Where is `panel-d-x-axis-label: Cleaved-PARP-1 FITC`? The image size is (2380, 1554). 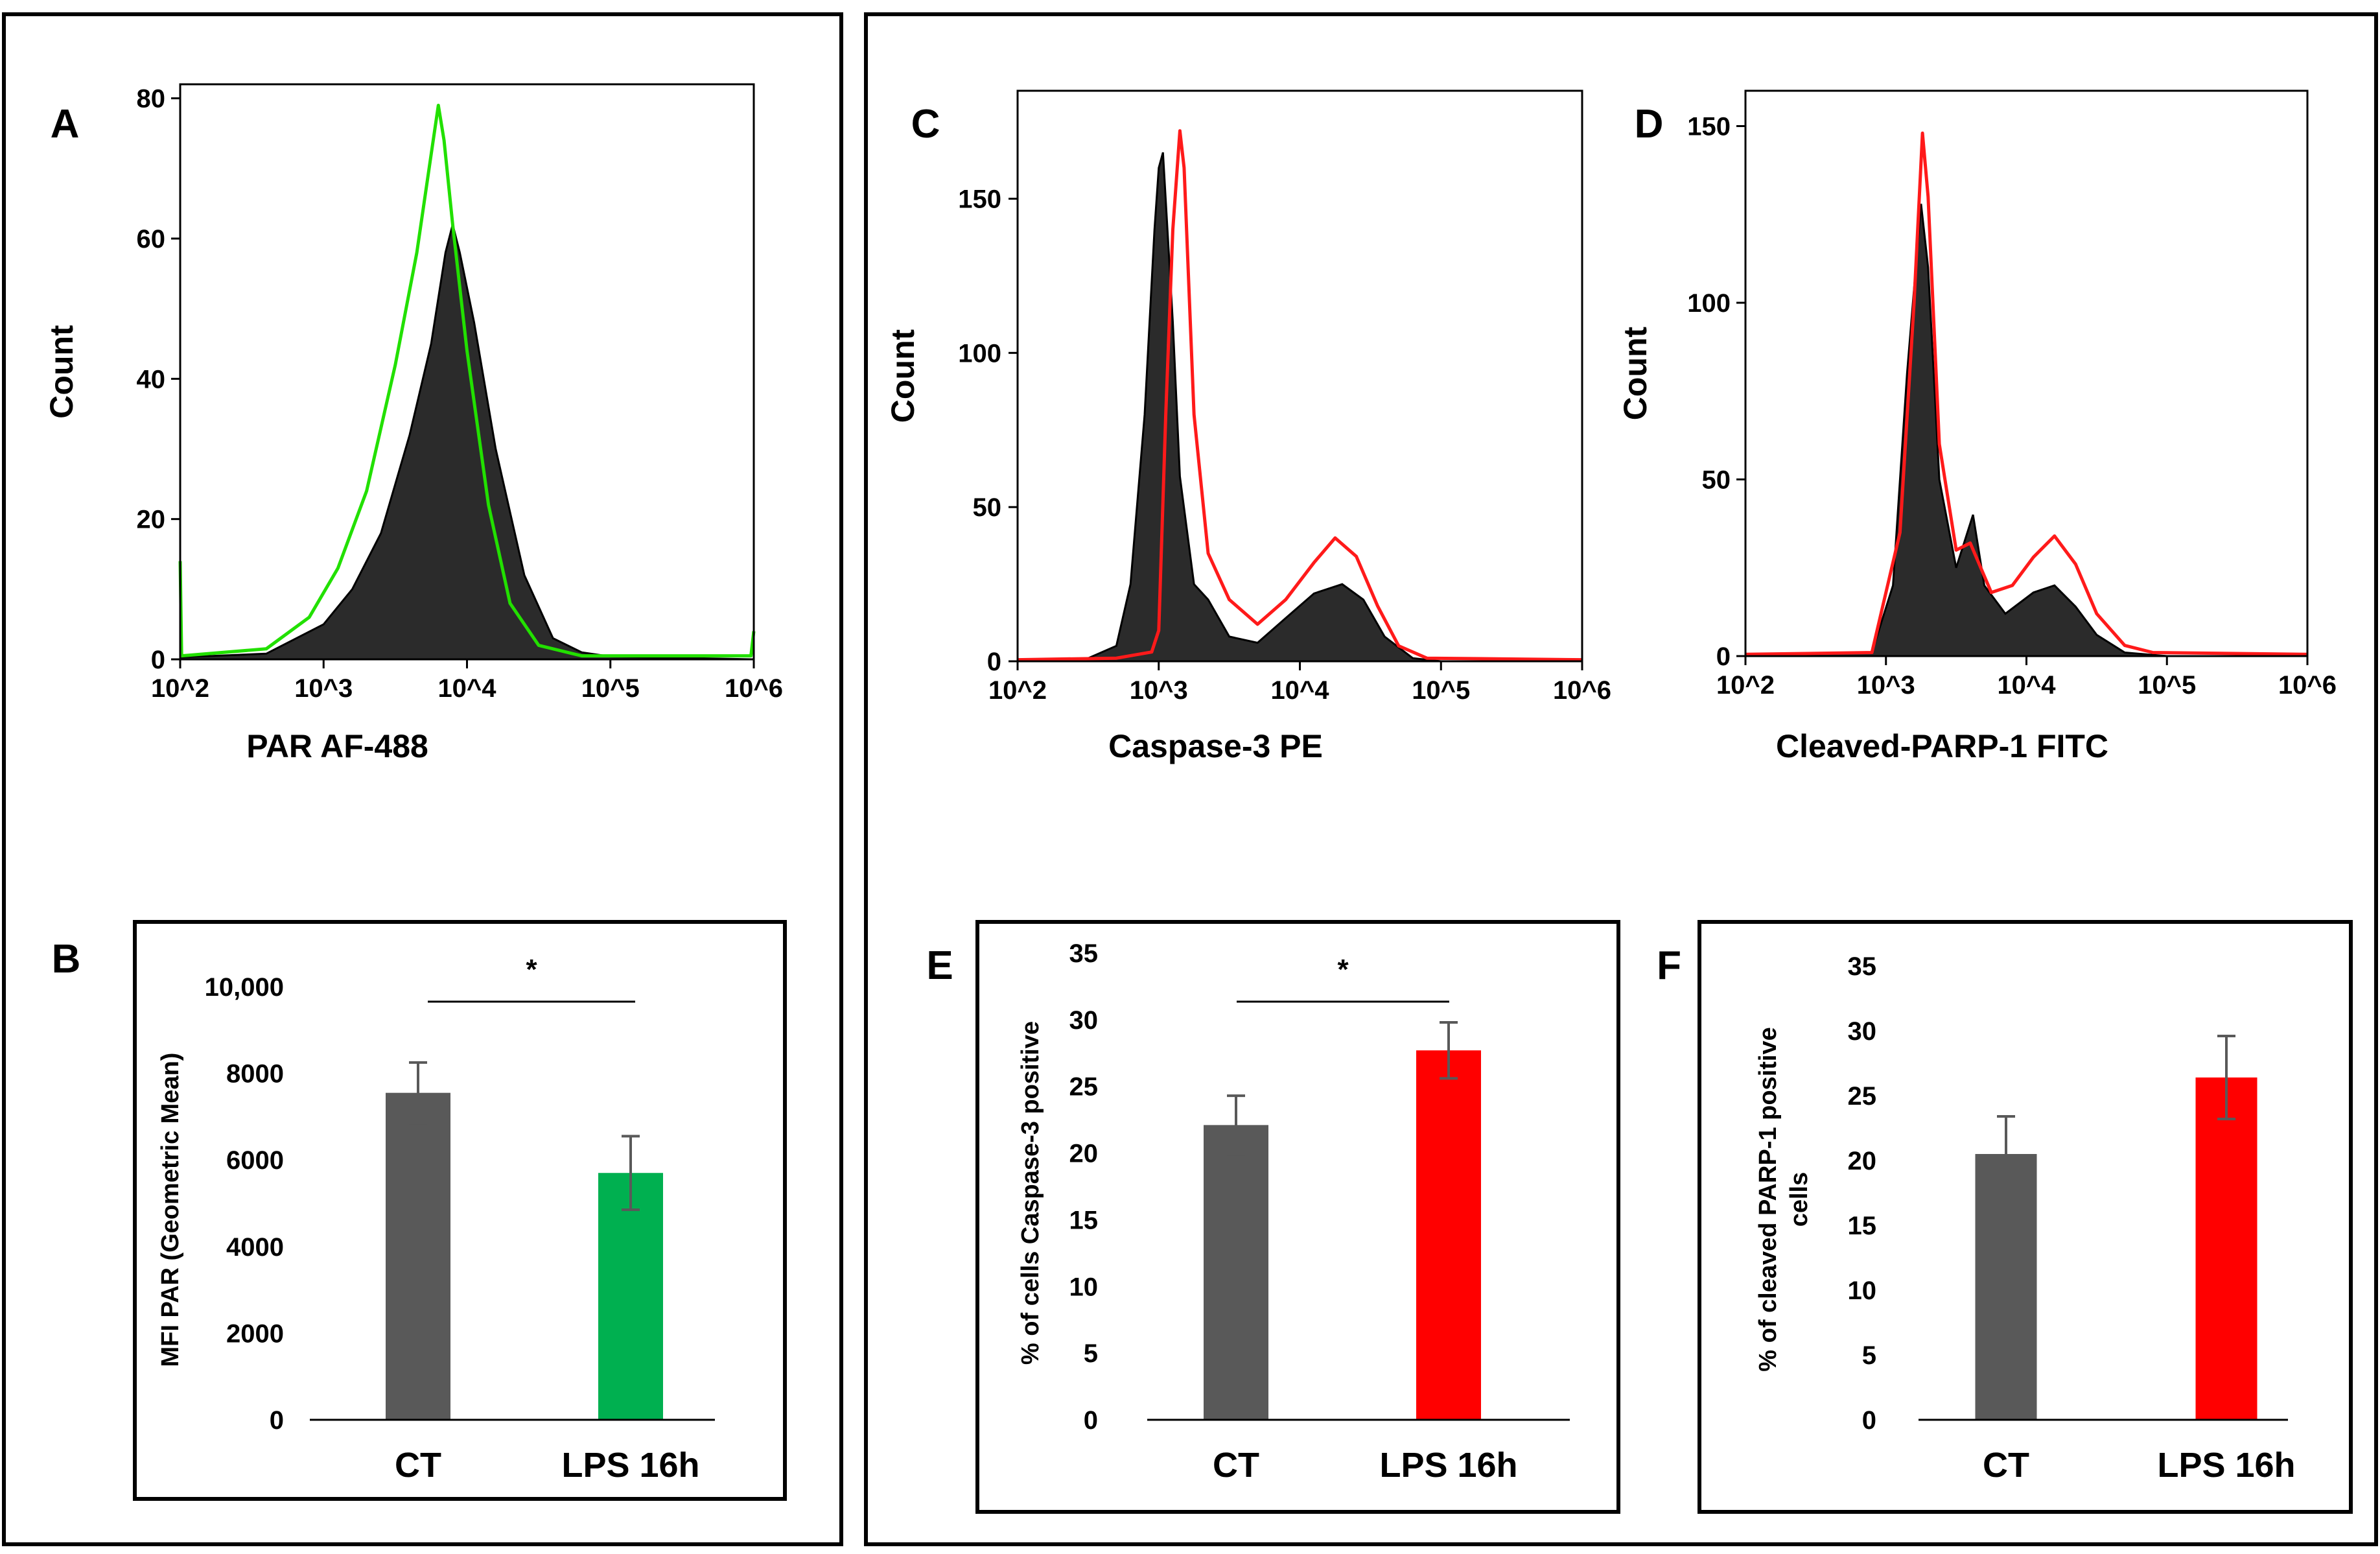
panel-d-x-axis-label: Cleaved-PARP-1 FITC is located at coordinates (1942, 746).